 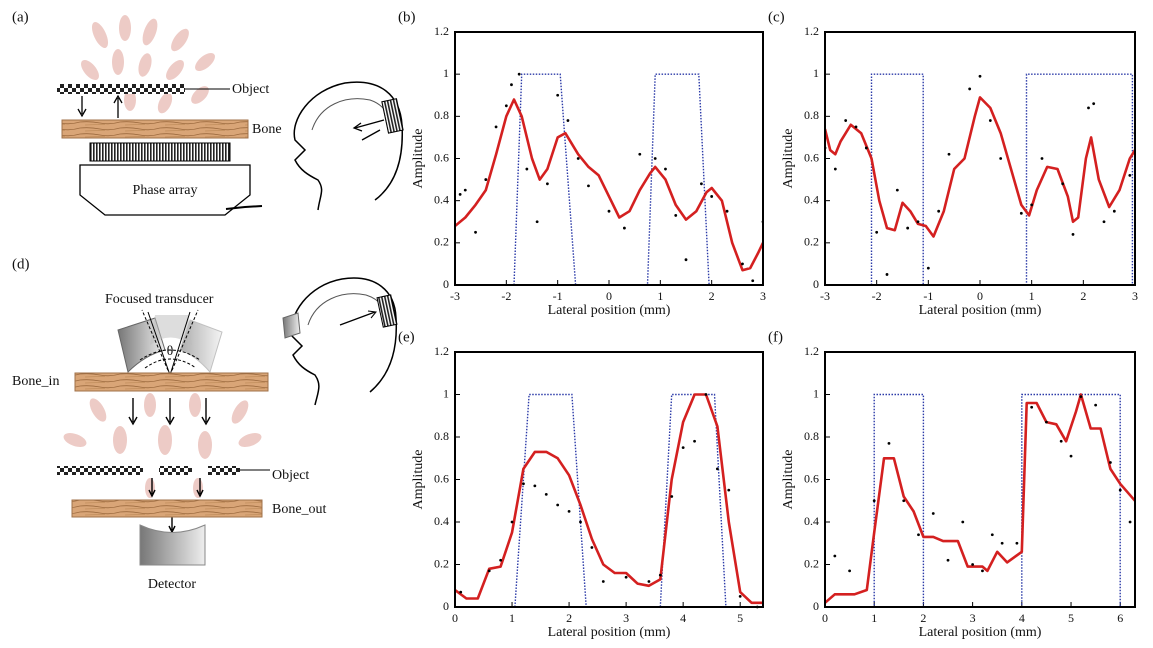 I want to click on x-tick-label: 5, so click(x=1071, y=618).